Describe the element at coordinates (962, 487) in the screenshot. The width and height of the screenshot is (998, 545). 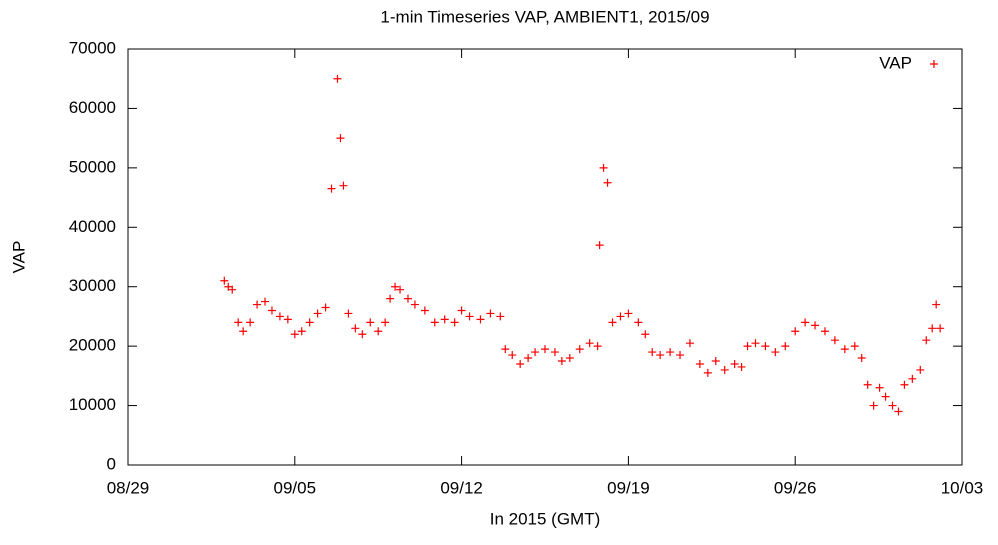
I see `x-tick-label: 10/03` at that location.